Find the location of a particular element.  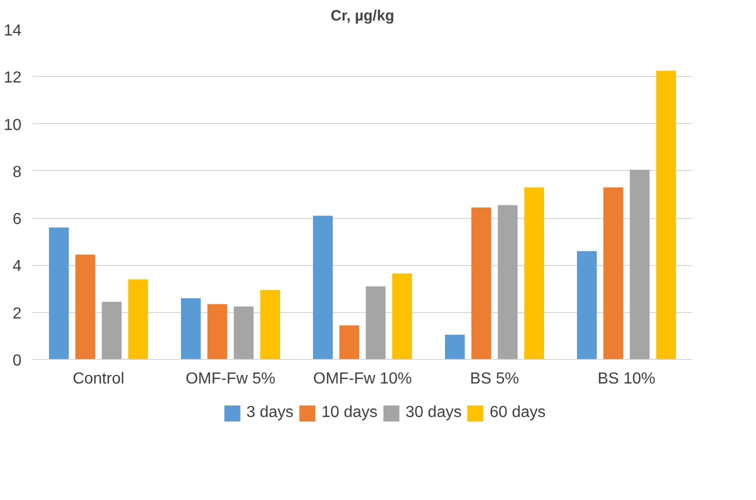

x-tick-label: BS 5% is located at coordinates (494, 379).